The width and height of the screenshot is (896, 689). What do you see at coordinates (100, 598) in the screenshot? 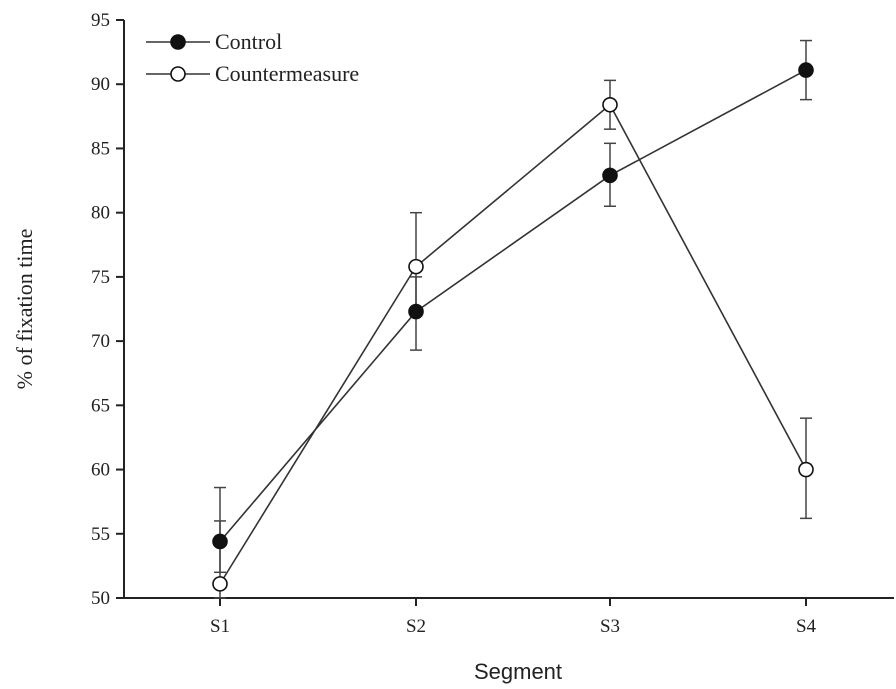
I see `y-tick-label: 50` at bounding box center [100, 598].